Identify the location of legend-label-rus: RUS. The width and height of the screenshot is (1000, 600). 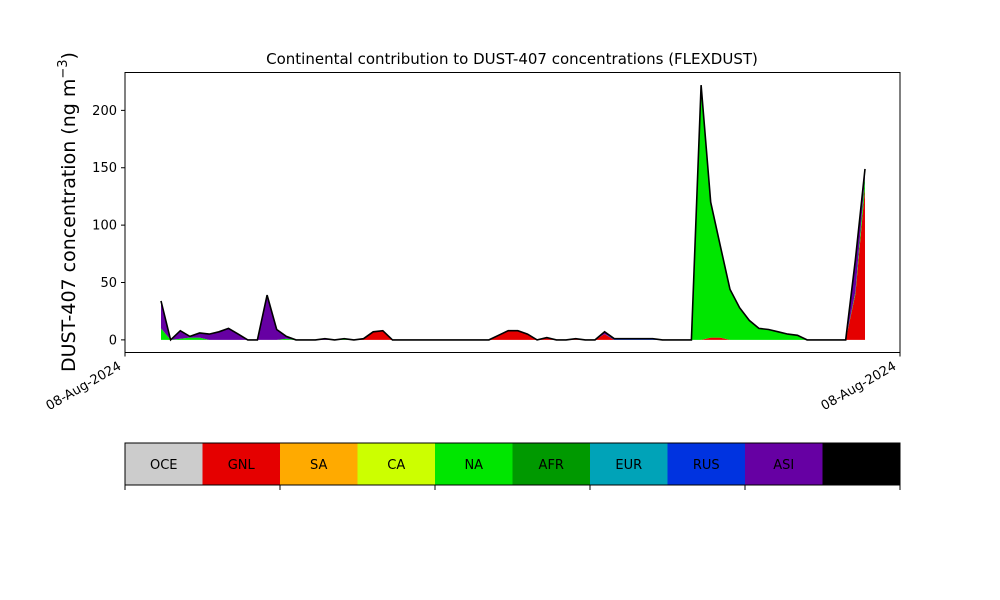
(706, 465).